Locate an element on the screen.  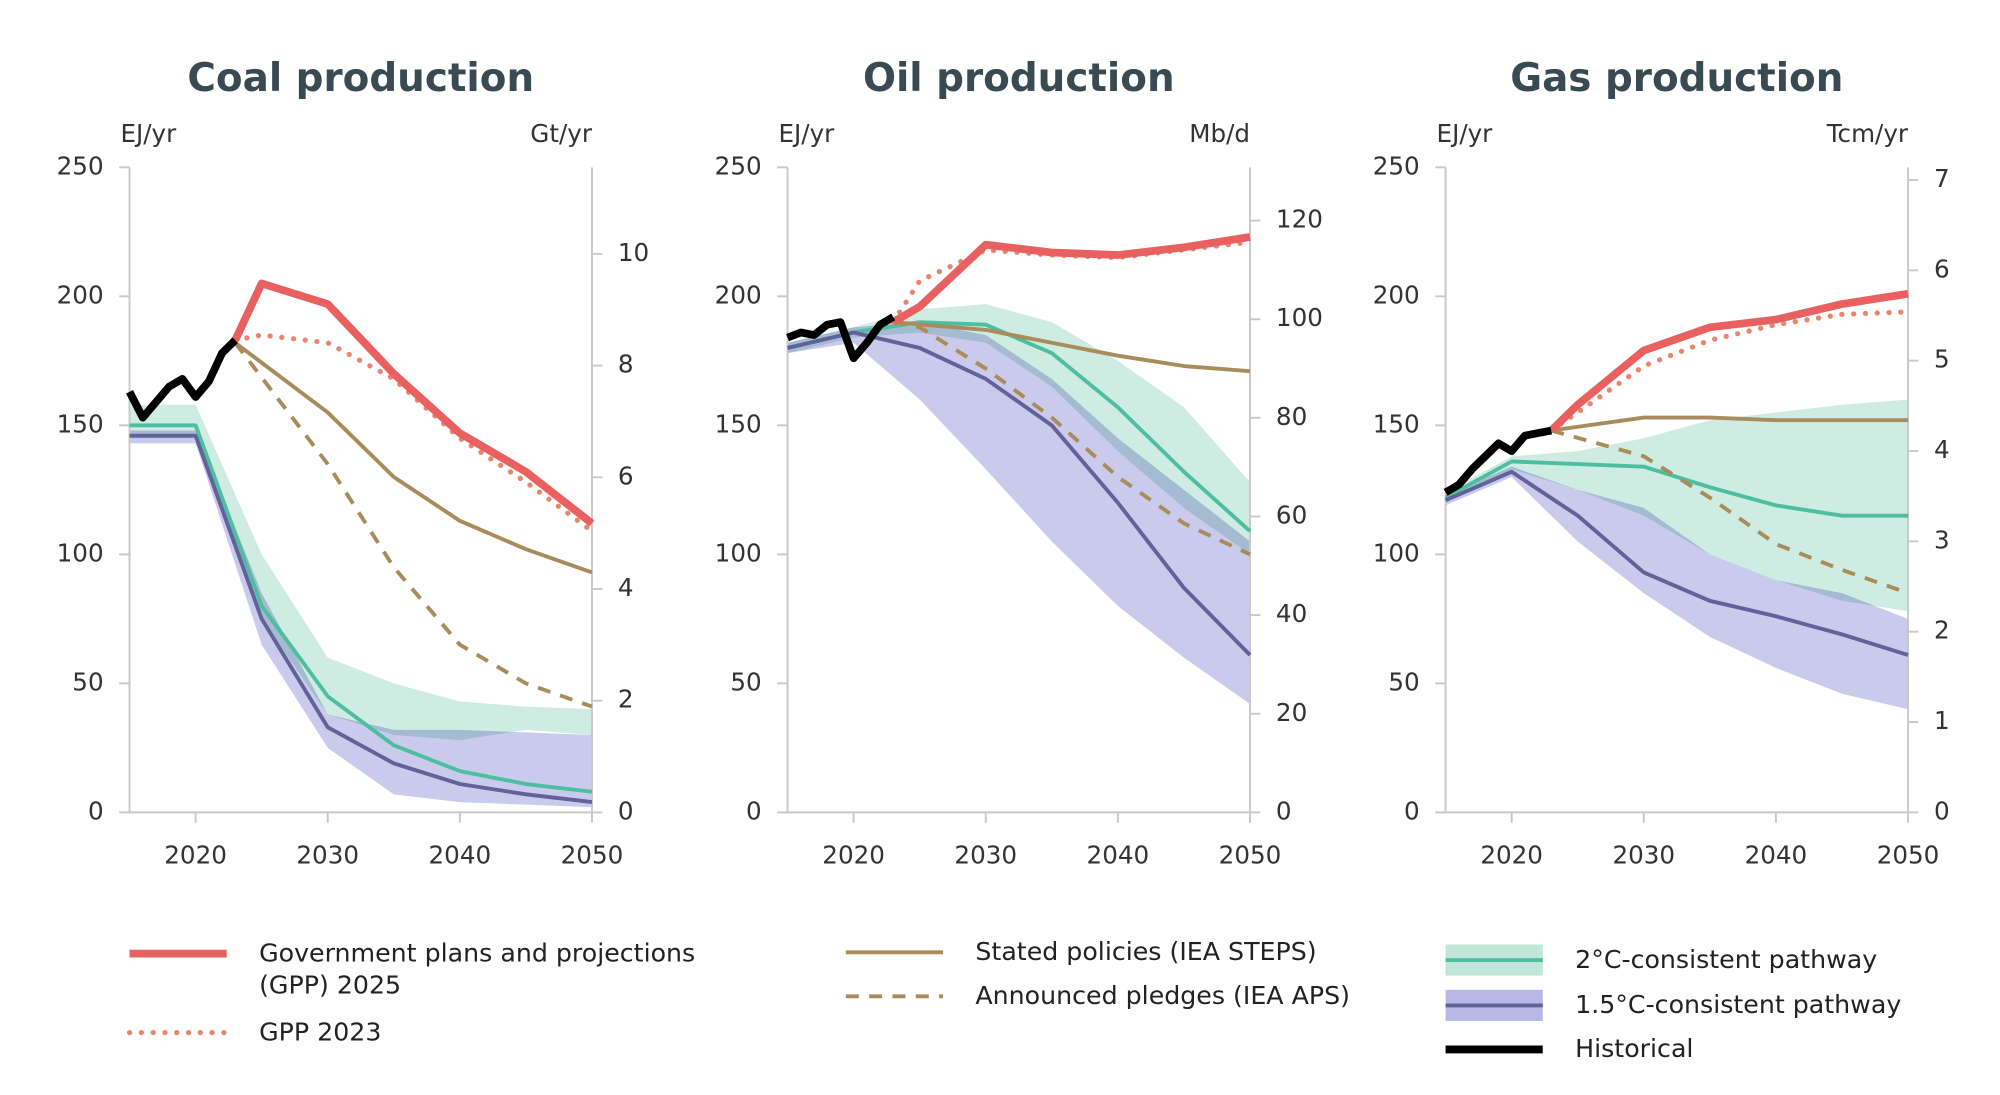
legend-label: 1.5°C-consistent pathway is located at coordinates (1738, 1004).